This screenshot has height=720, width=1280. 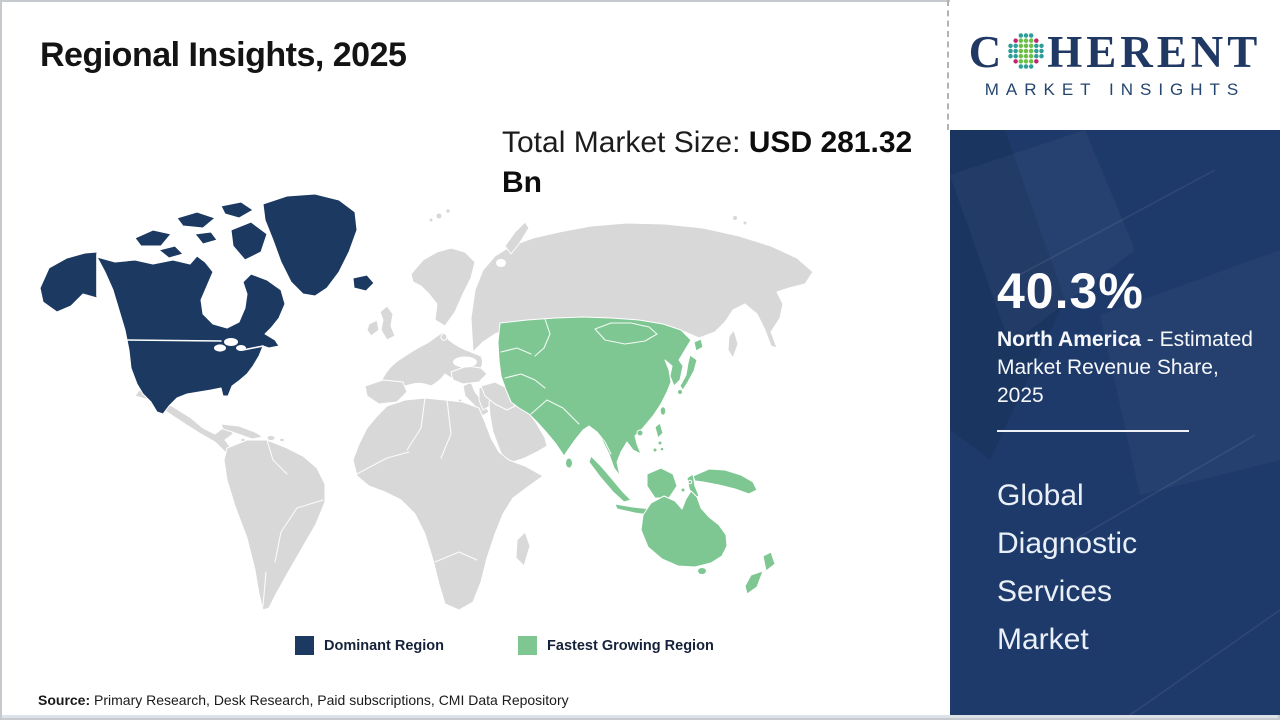 What do you see at coordinates (733, 344) in the screenshot?
I see `landmass-sakhalin` at bounding box center [733, 344].